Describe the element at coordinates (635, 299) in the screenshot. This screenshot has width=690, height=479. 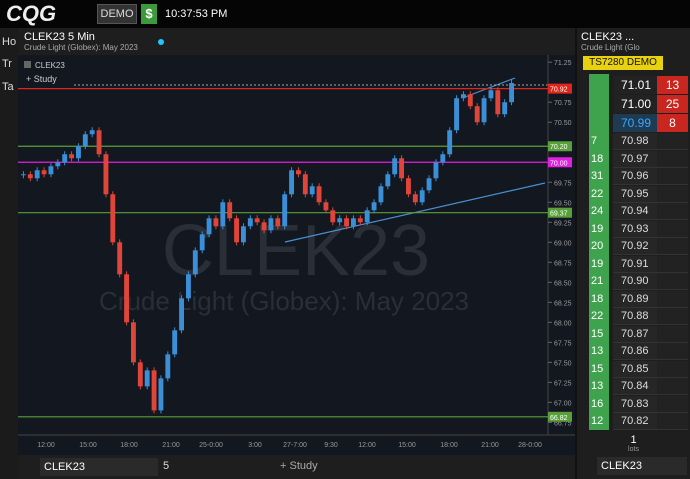
I see `bid-price: 70.89` at that location.